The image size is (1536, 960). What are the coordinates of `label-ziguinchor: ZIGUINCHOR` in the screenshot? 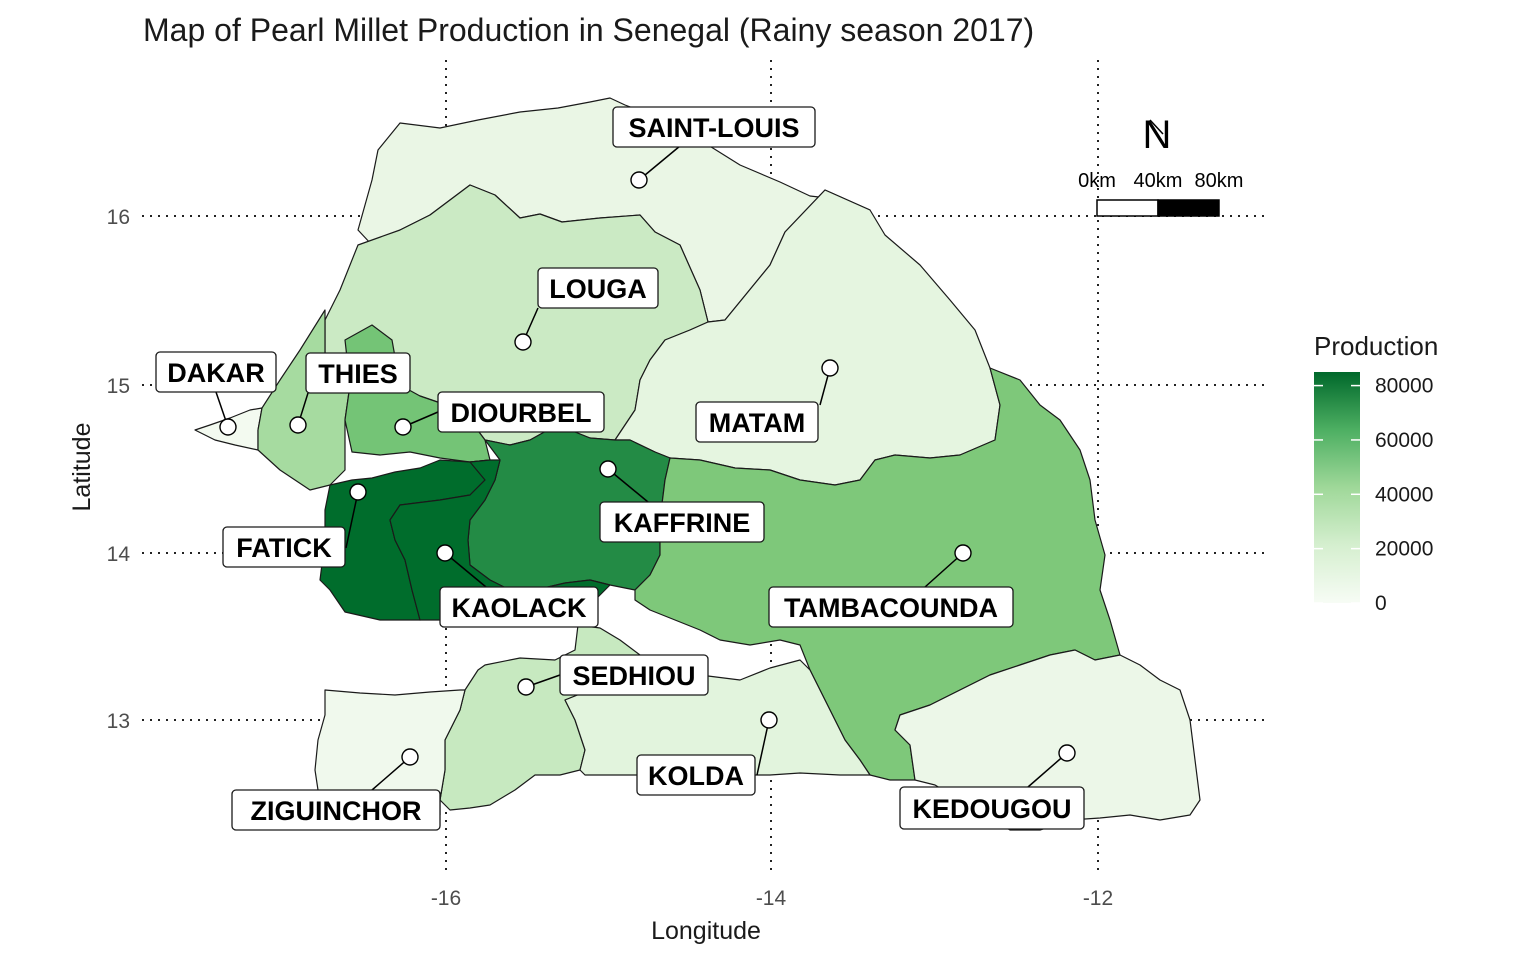 It's located at (336, 789).